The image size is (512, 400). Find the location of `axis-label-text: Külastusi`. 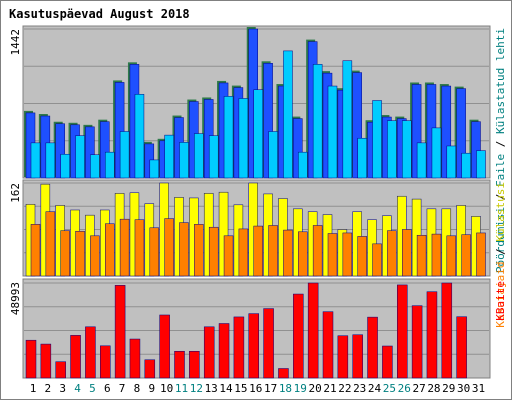

axis-label-text: Külastusi is located at coordinates (500, 212).